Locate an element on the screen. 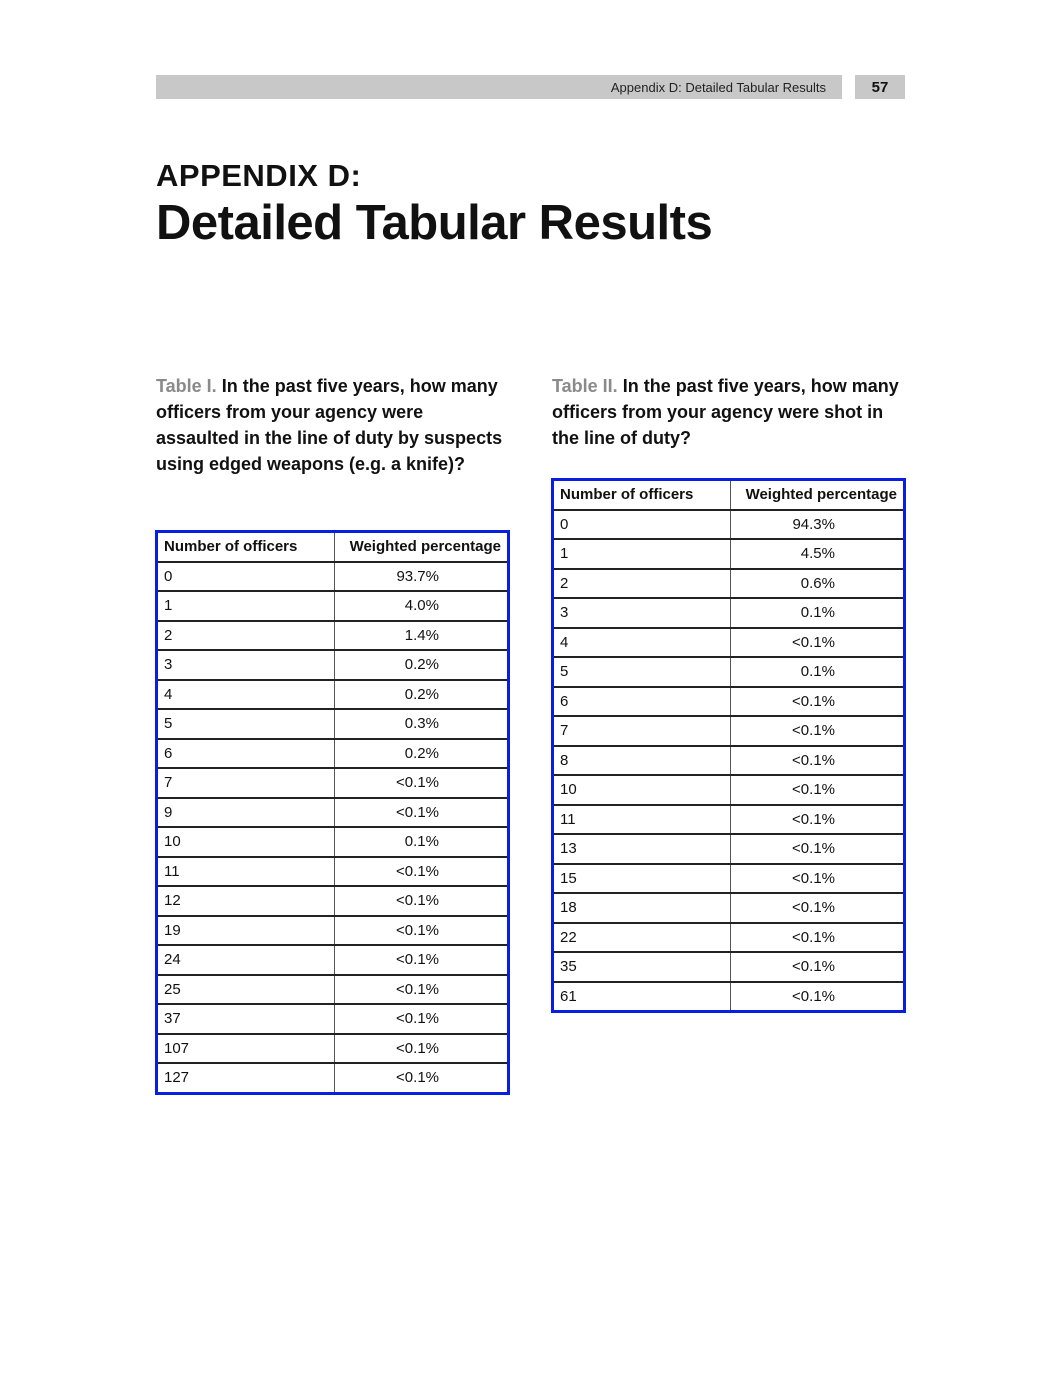 This screenshot has width=1061, height=1373. cell-number-of-officers: 7 is located at coordinates (246, 783).